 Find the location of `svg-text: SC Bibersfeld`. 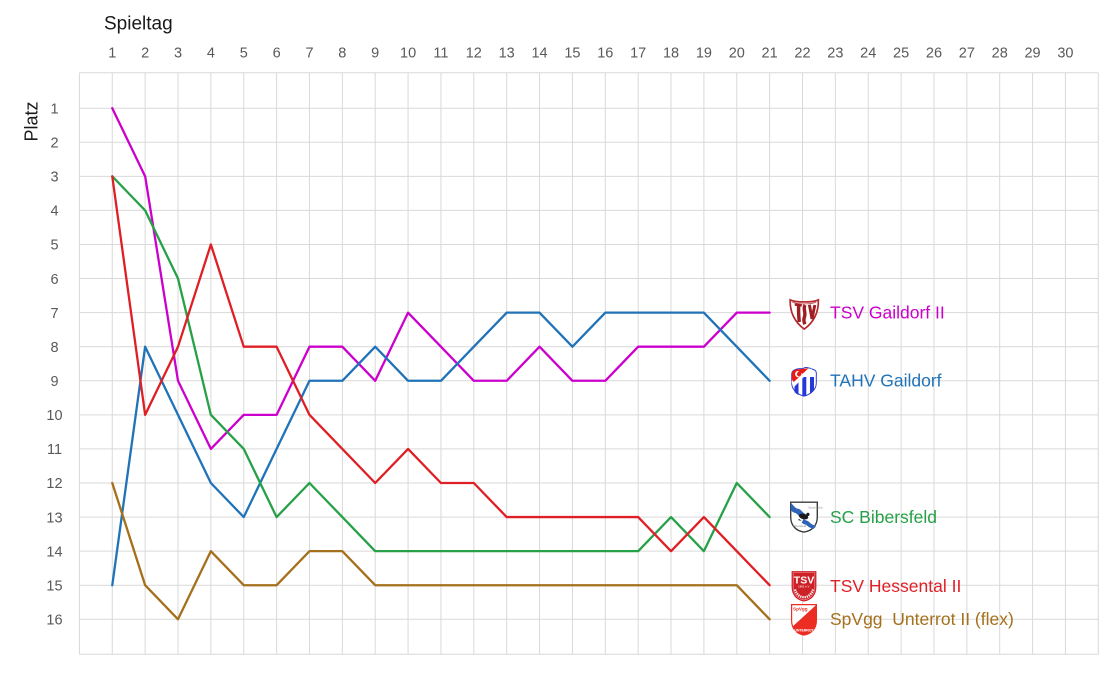

svg-text: SC Bibersfeld is located at coordinates (883, 517).